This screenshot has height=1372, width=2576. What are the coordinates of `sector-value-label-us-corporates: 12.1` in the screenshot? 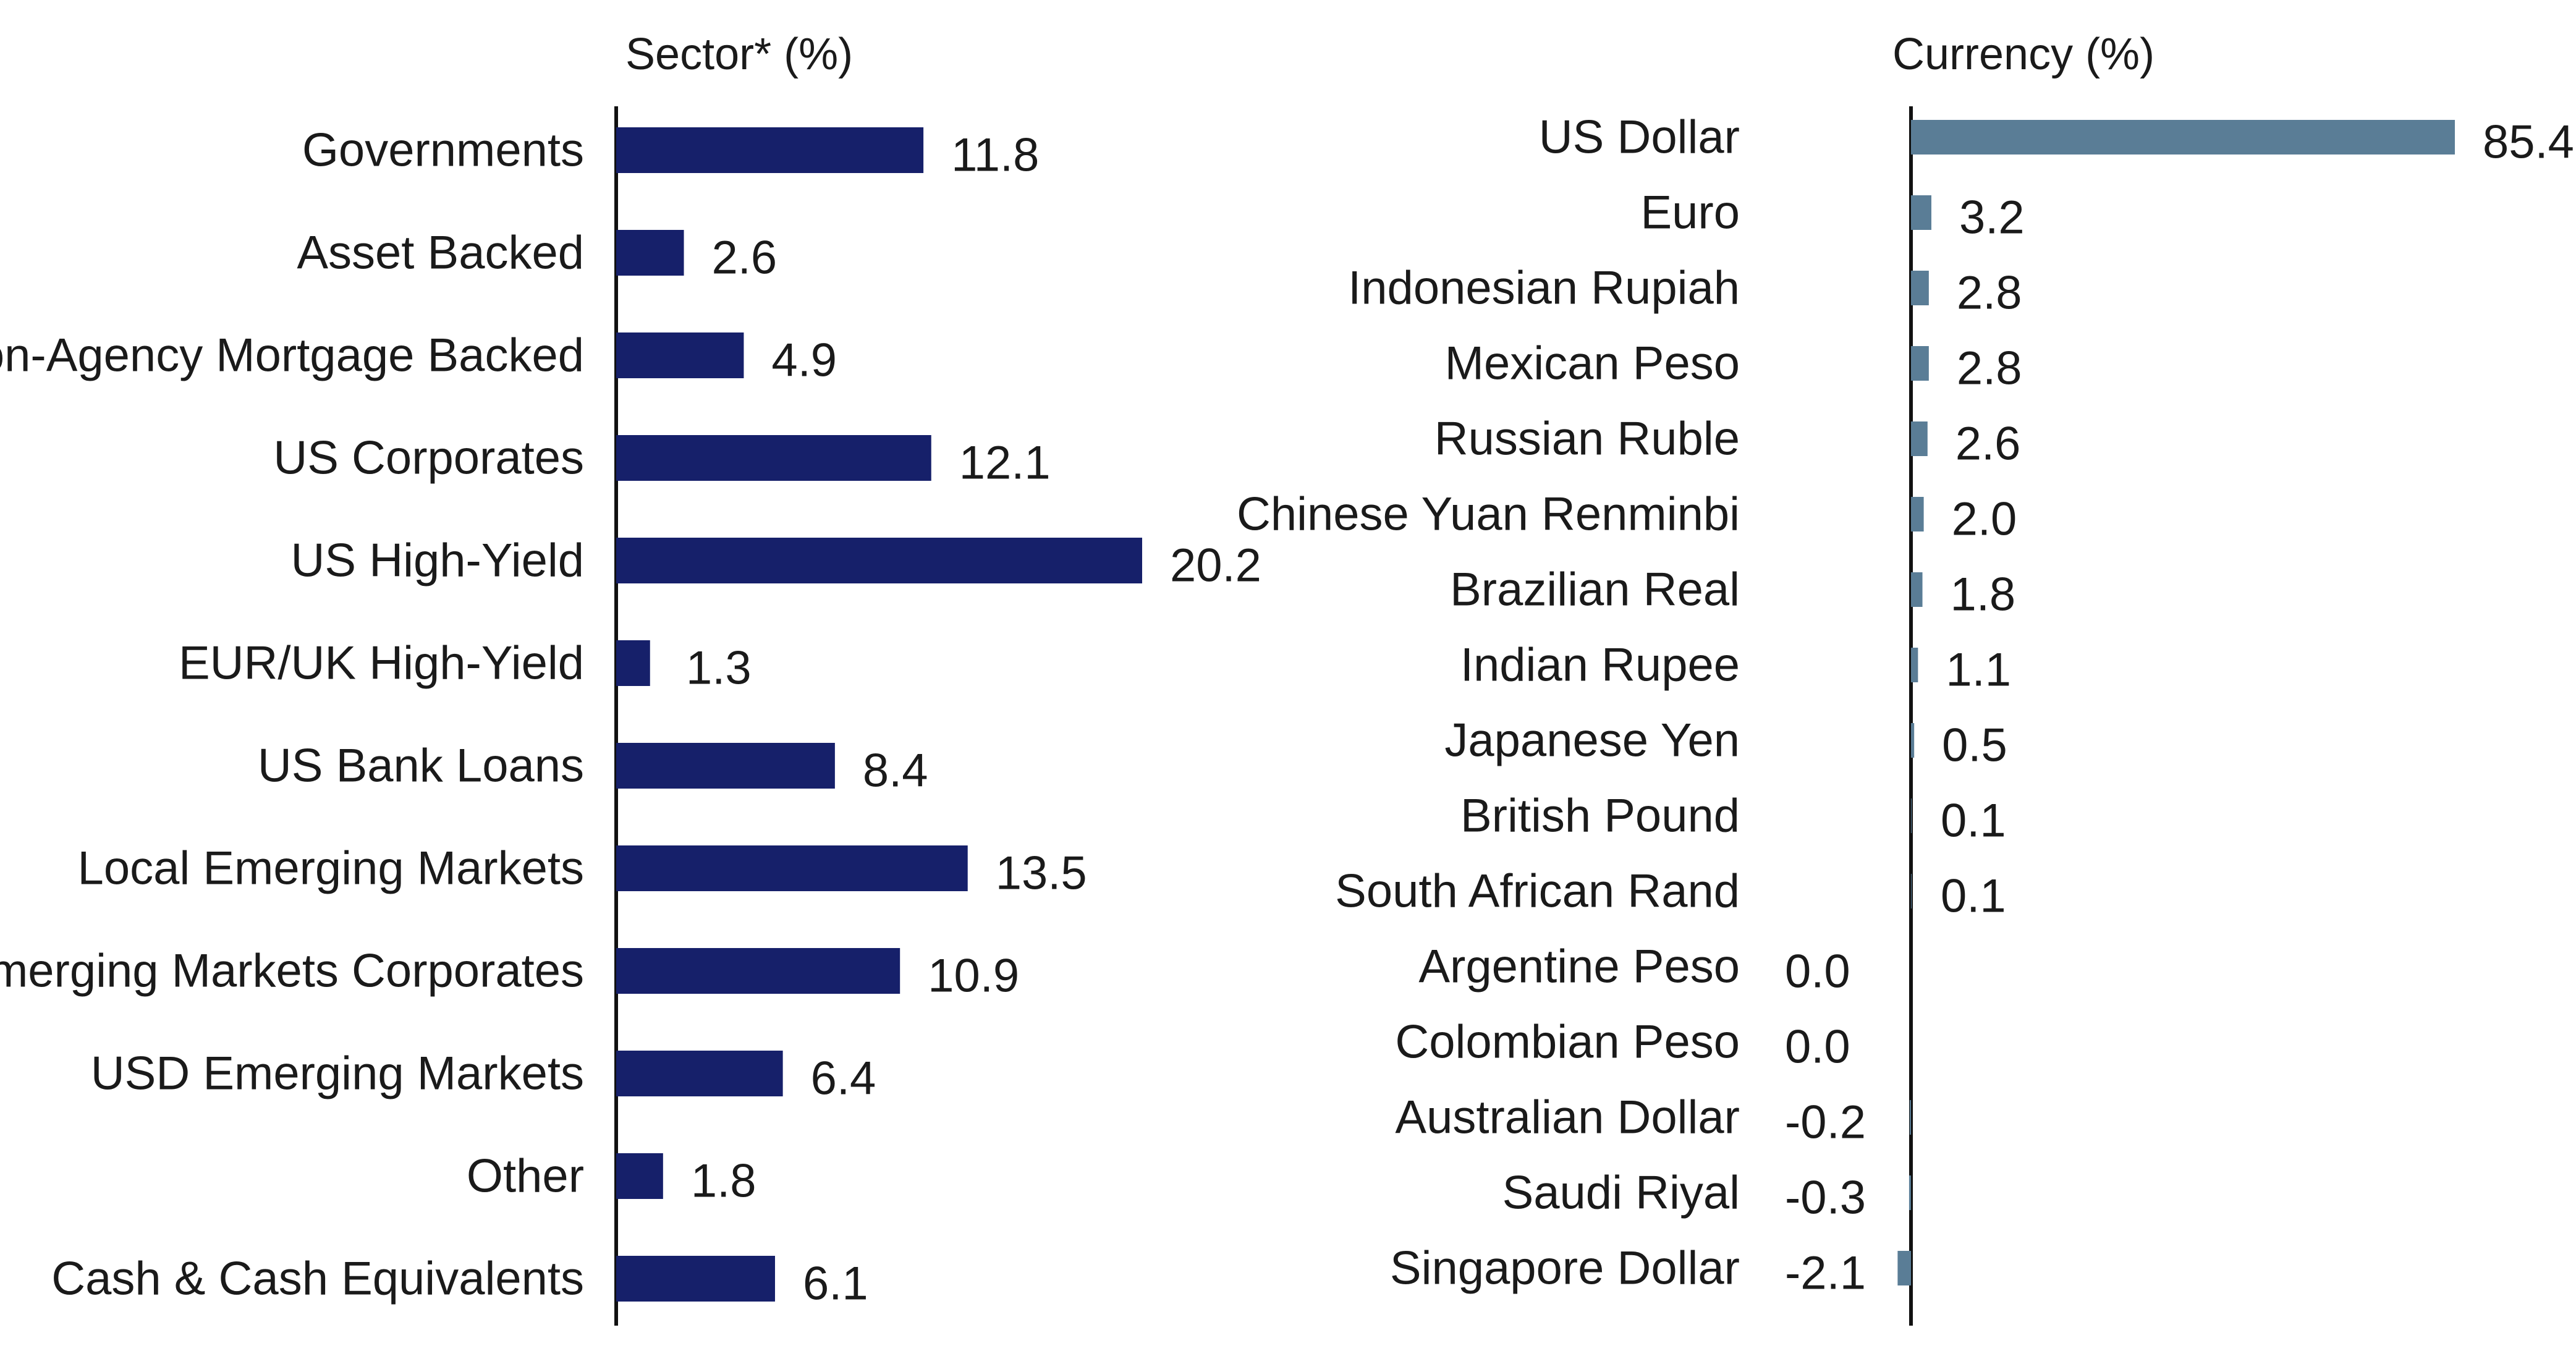 It's located at (1005, 463).